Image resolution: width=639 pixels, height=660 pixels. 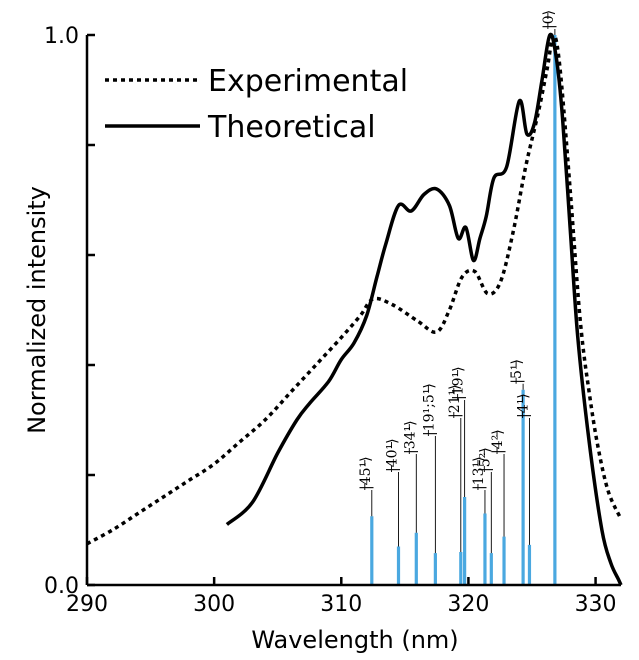 I want to click on x-tick-label: 300, so click(x=214, y=604).